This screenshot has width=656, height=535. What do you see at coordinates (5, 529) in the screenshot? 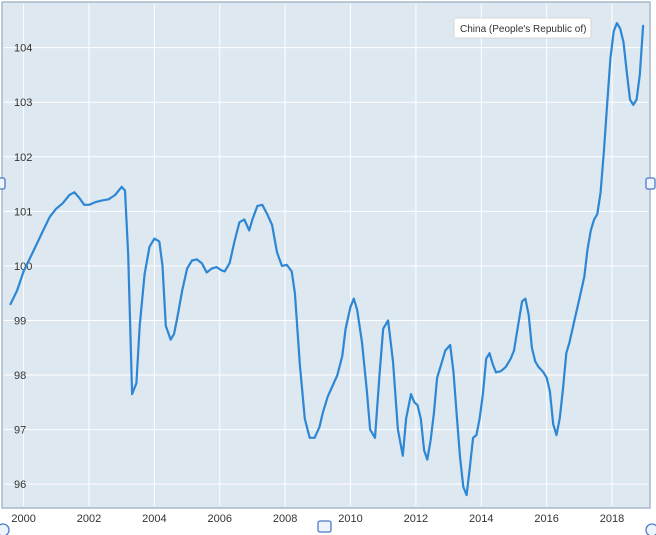
I see `resize-handle-bottom-left` at bounding box center [5, 529].